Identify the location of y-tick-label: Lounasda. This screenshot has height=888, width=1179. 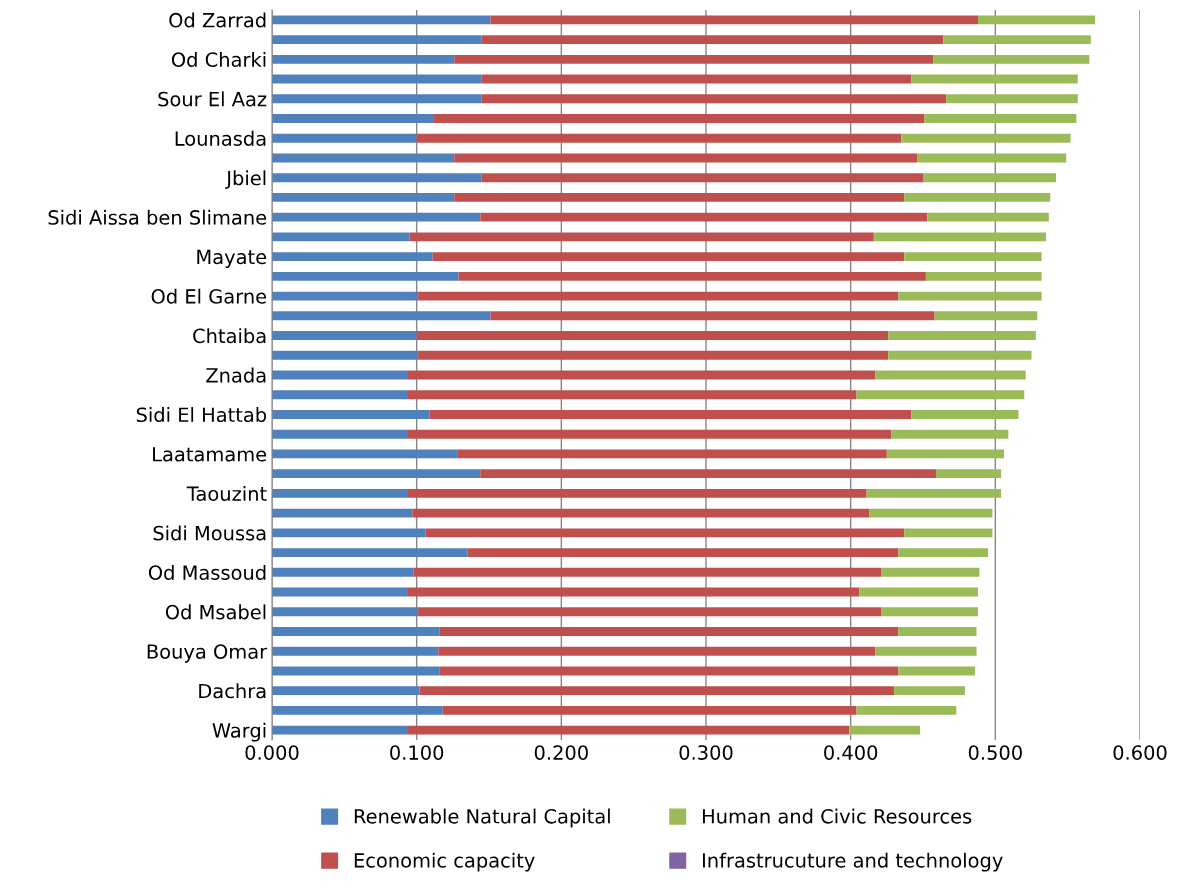
(220, 138).